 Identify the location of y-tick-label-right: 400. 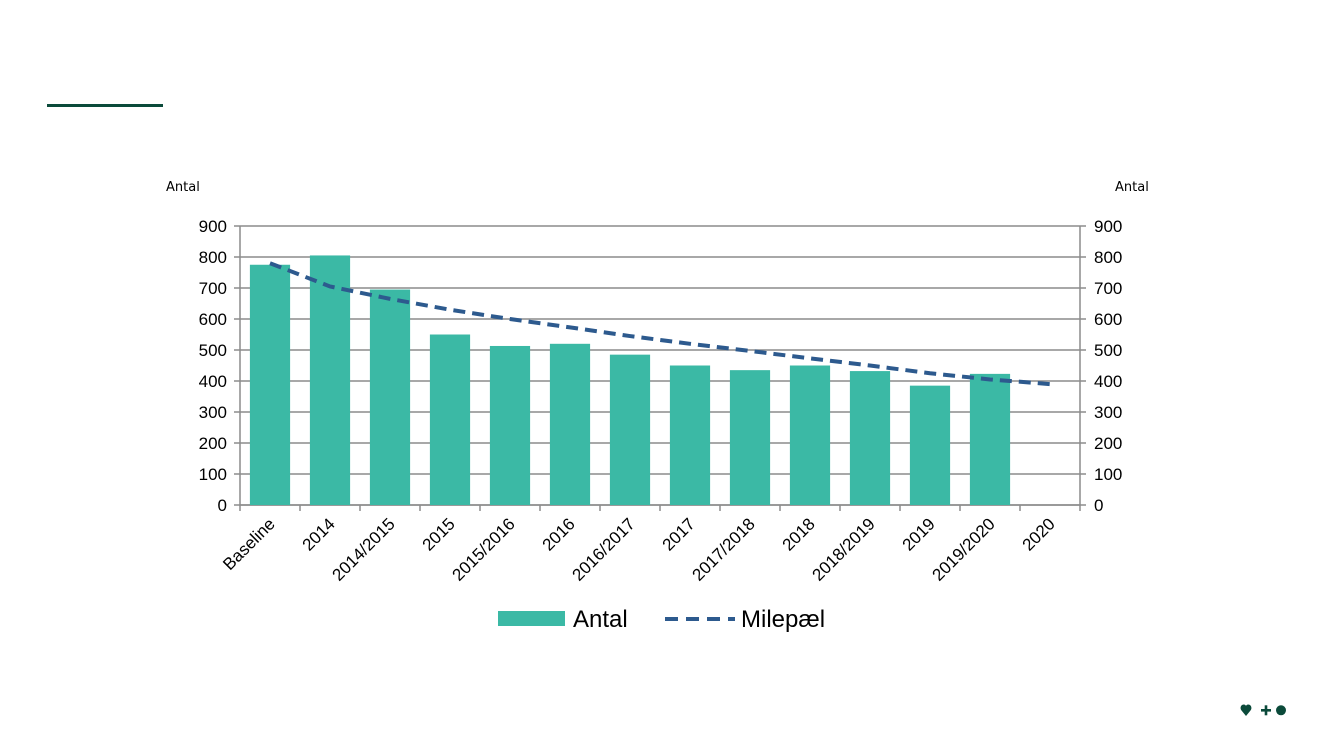
(1108, 381).